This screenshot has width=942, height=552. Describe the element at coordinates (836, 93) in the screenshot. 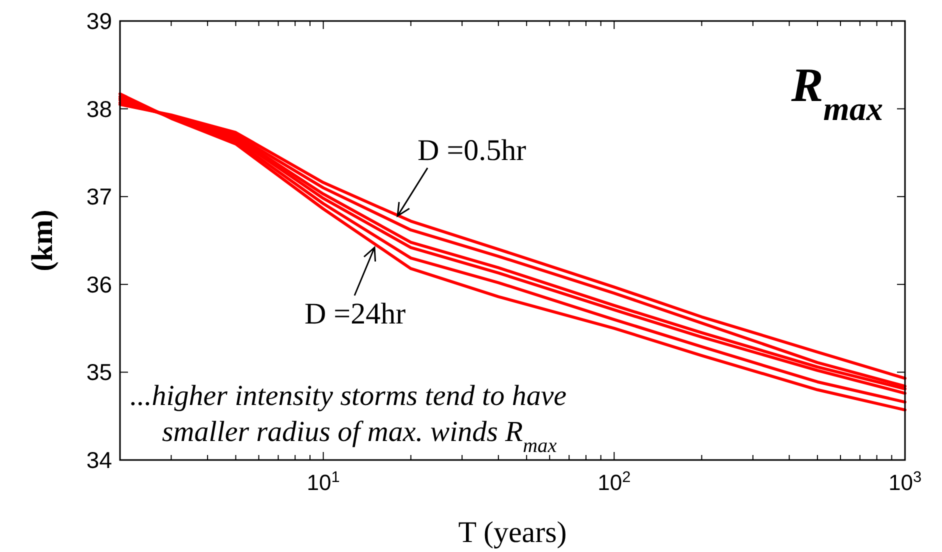

I see `text: R$_{max}$` at that location.